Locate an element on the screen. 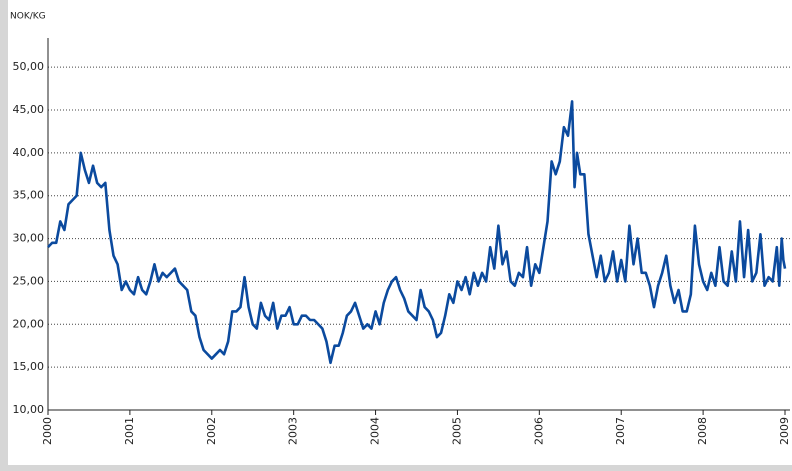 Image resolution: width=792 pixels, height=471 pixels. y-tick-label: 50,00 is located at coordinates (29, 66).